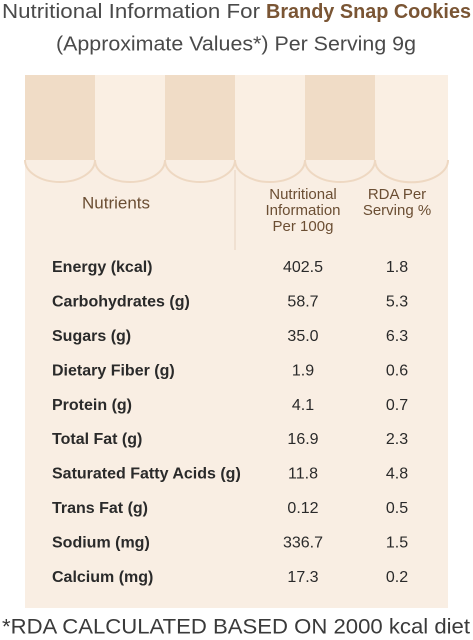 This screenshot has width=473, height=640. What do you see at coordinates (102, 577) in the screenshot?
I see `nutrient-name: Calcium (mg)` at bounding box center [102, 577].